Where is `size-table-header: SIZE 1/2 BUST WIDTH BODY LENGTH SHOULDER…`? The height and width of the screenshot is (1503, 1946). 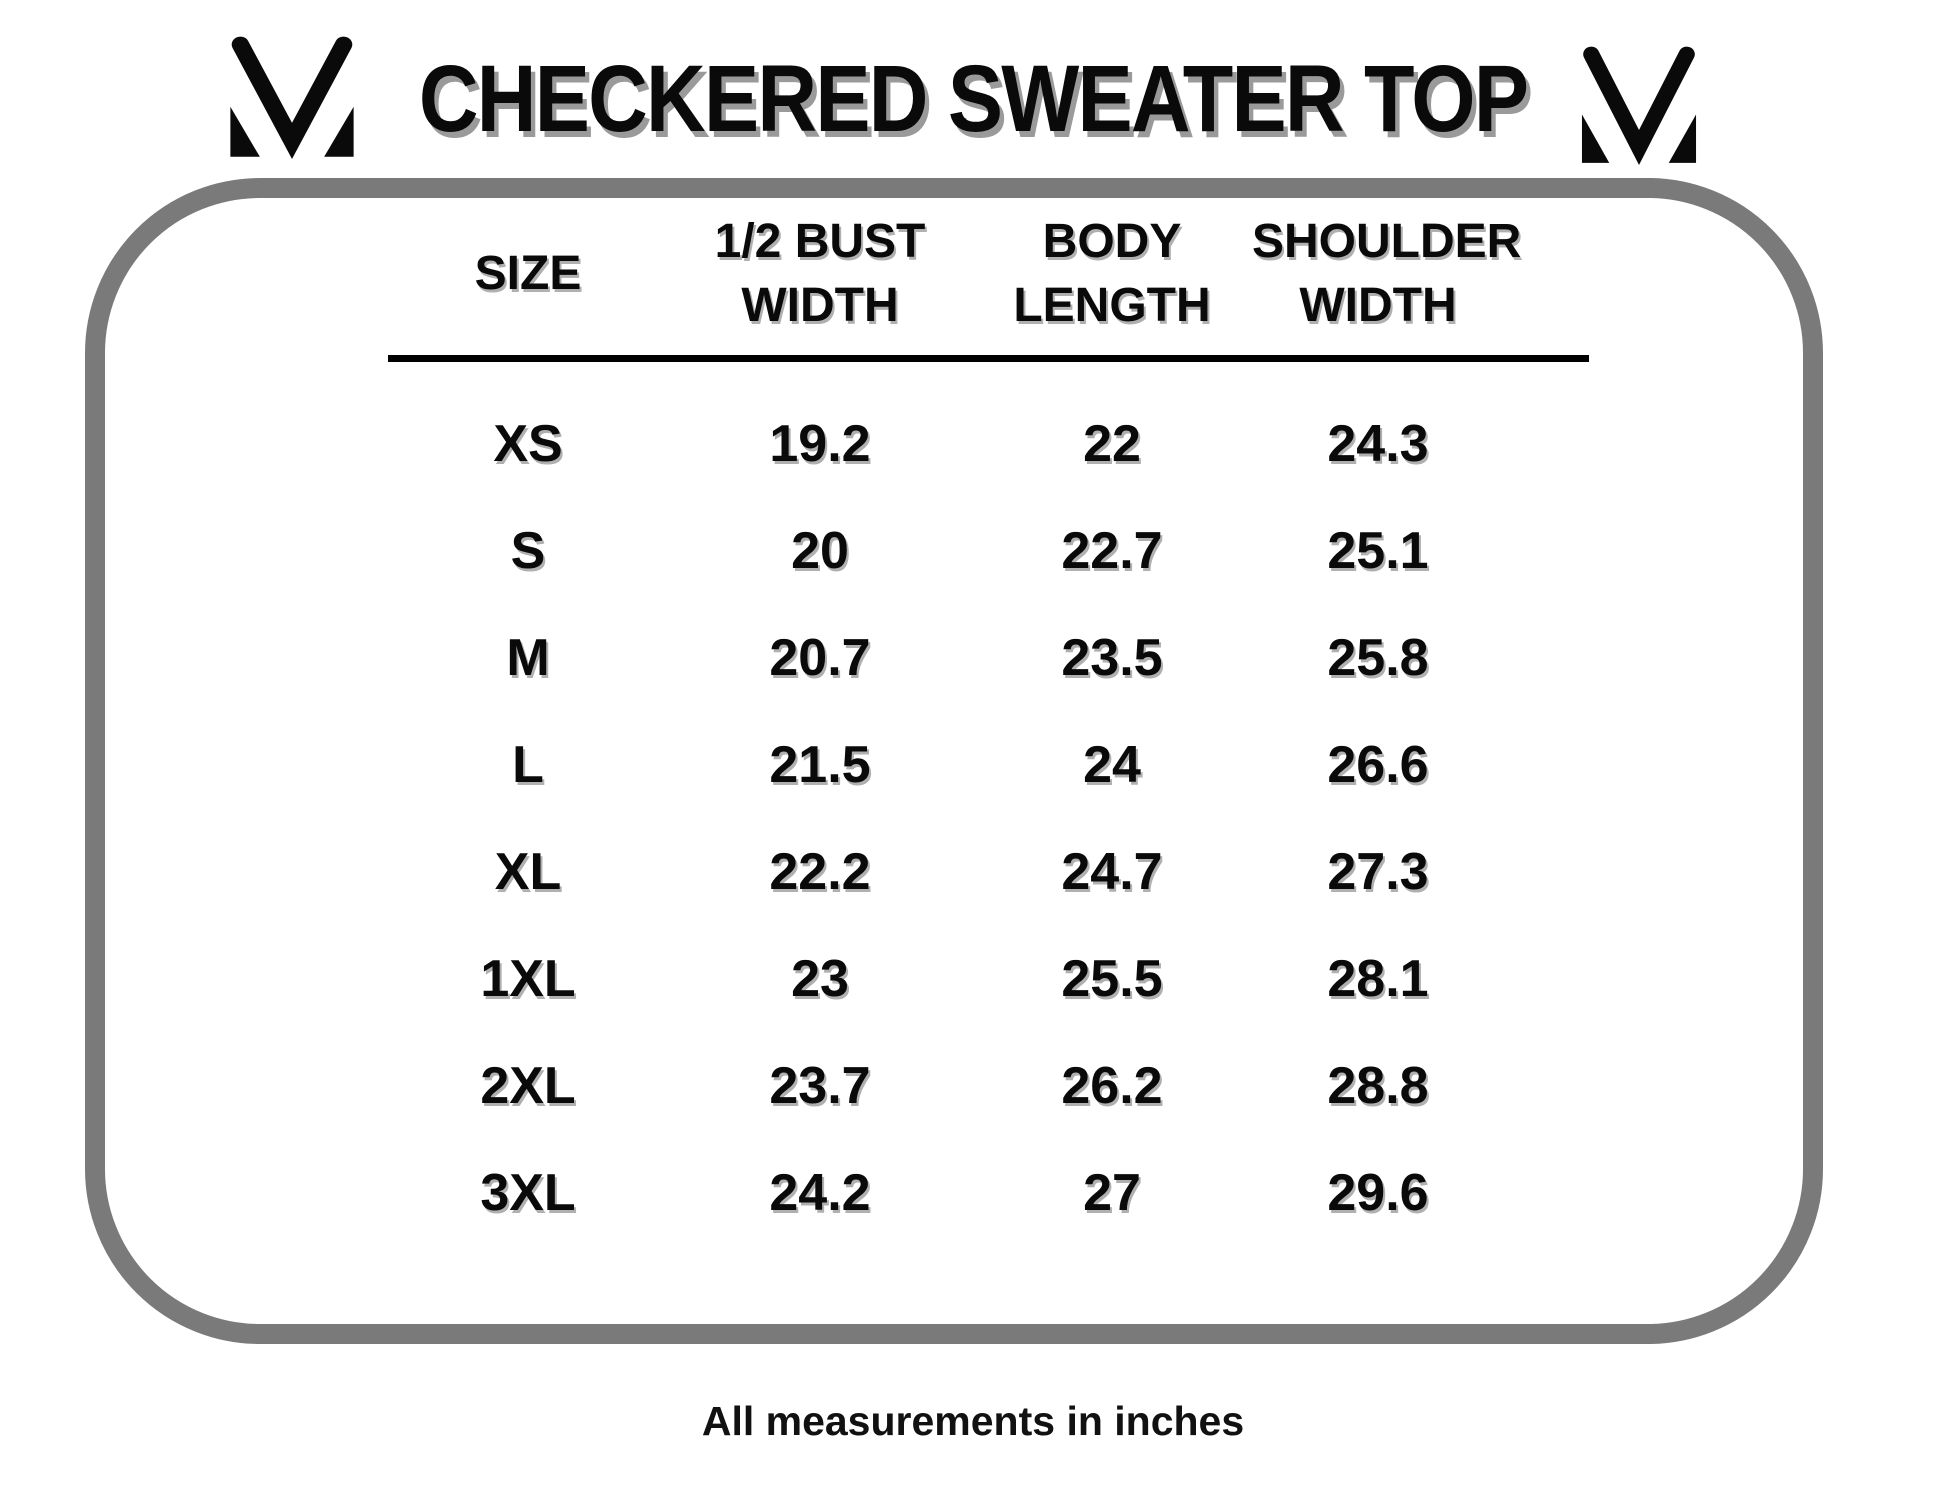 size-table-header: SIZE 1/2 BUST WIDTH BODY LENGTH SHOULDER… is located at coordinates (955, 274).